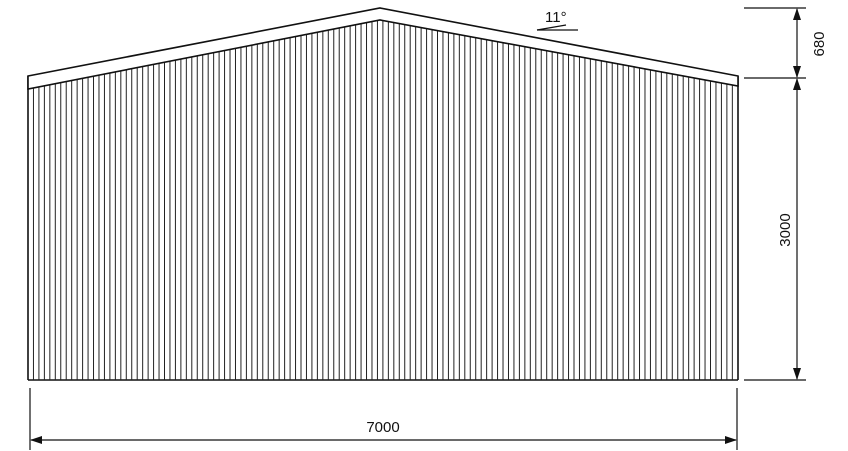 This screenshot has width=848, height=451. I want to click on roof-pitch-label: 11°, so click(556, 17).